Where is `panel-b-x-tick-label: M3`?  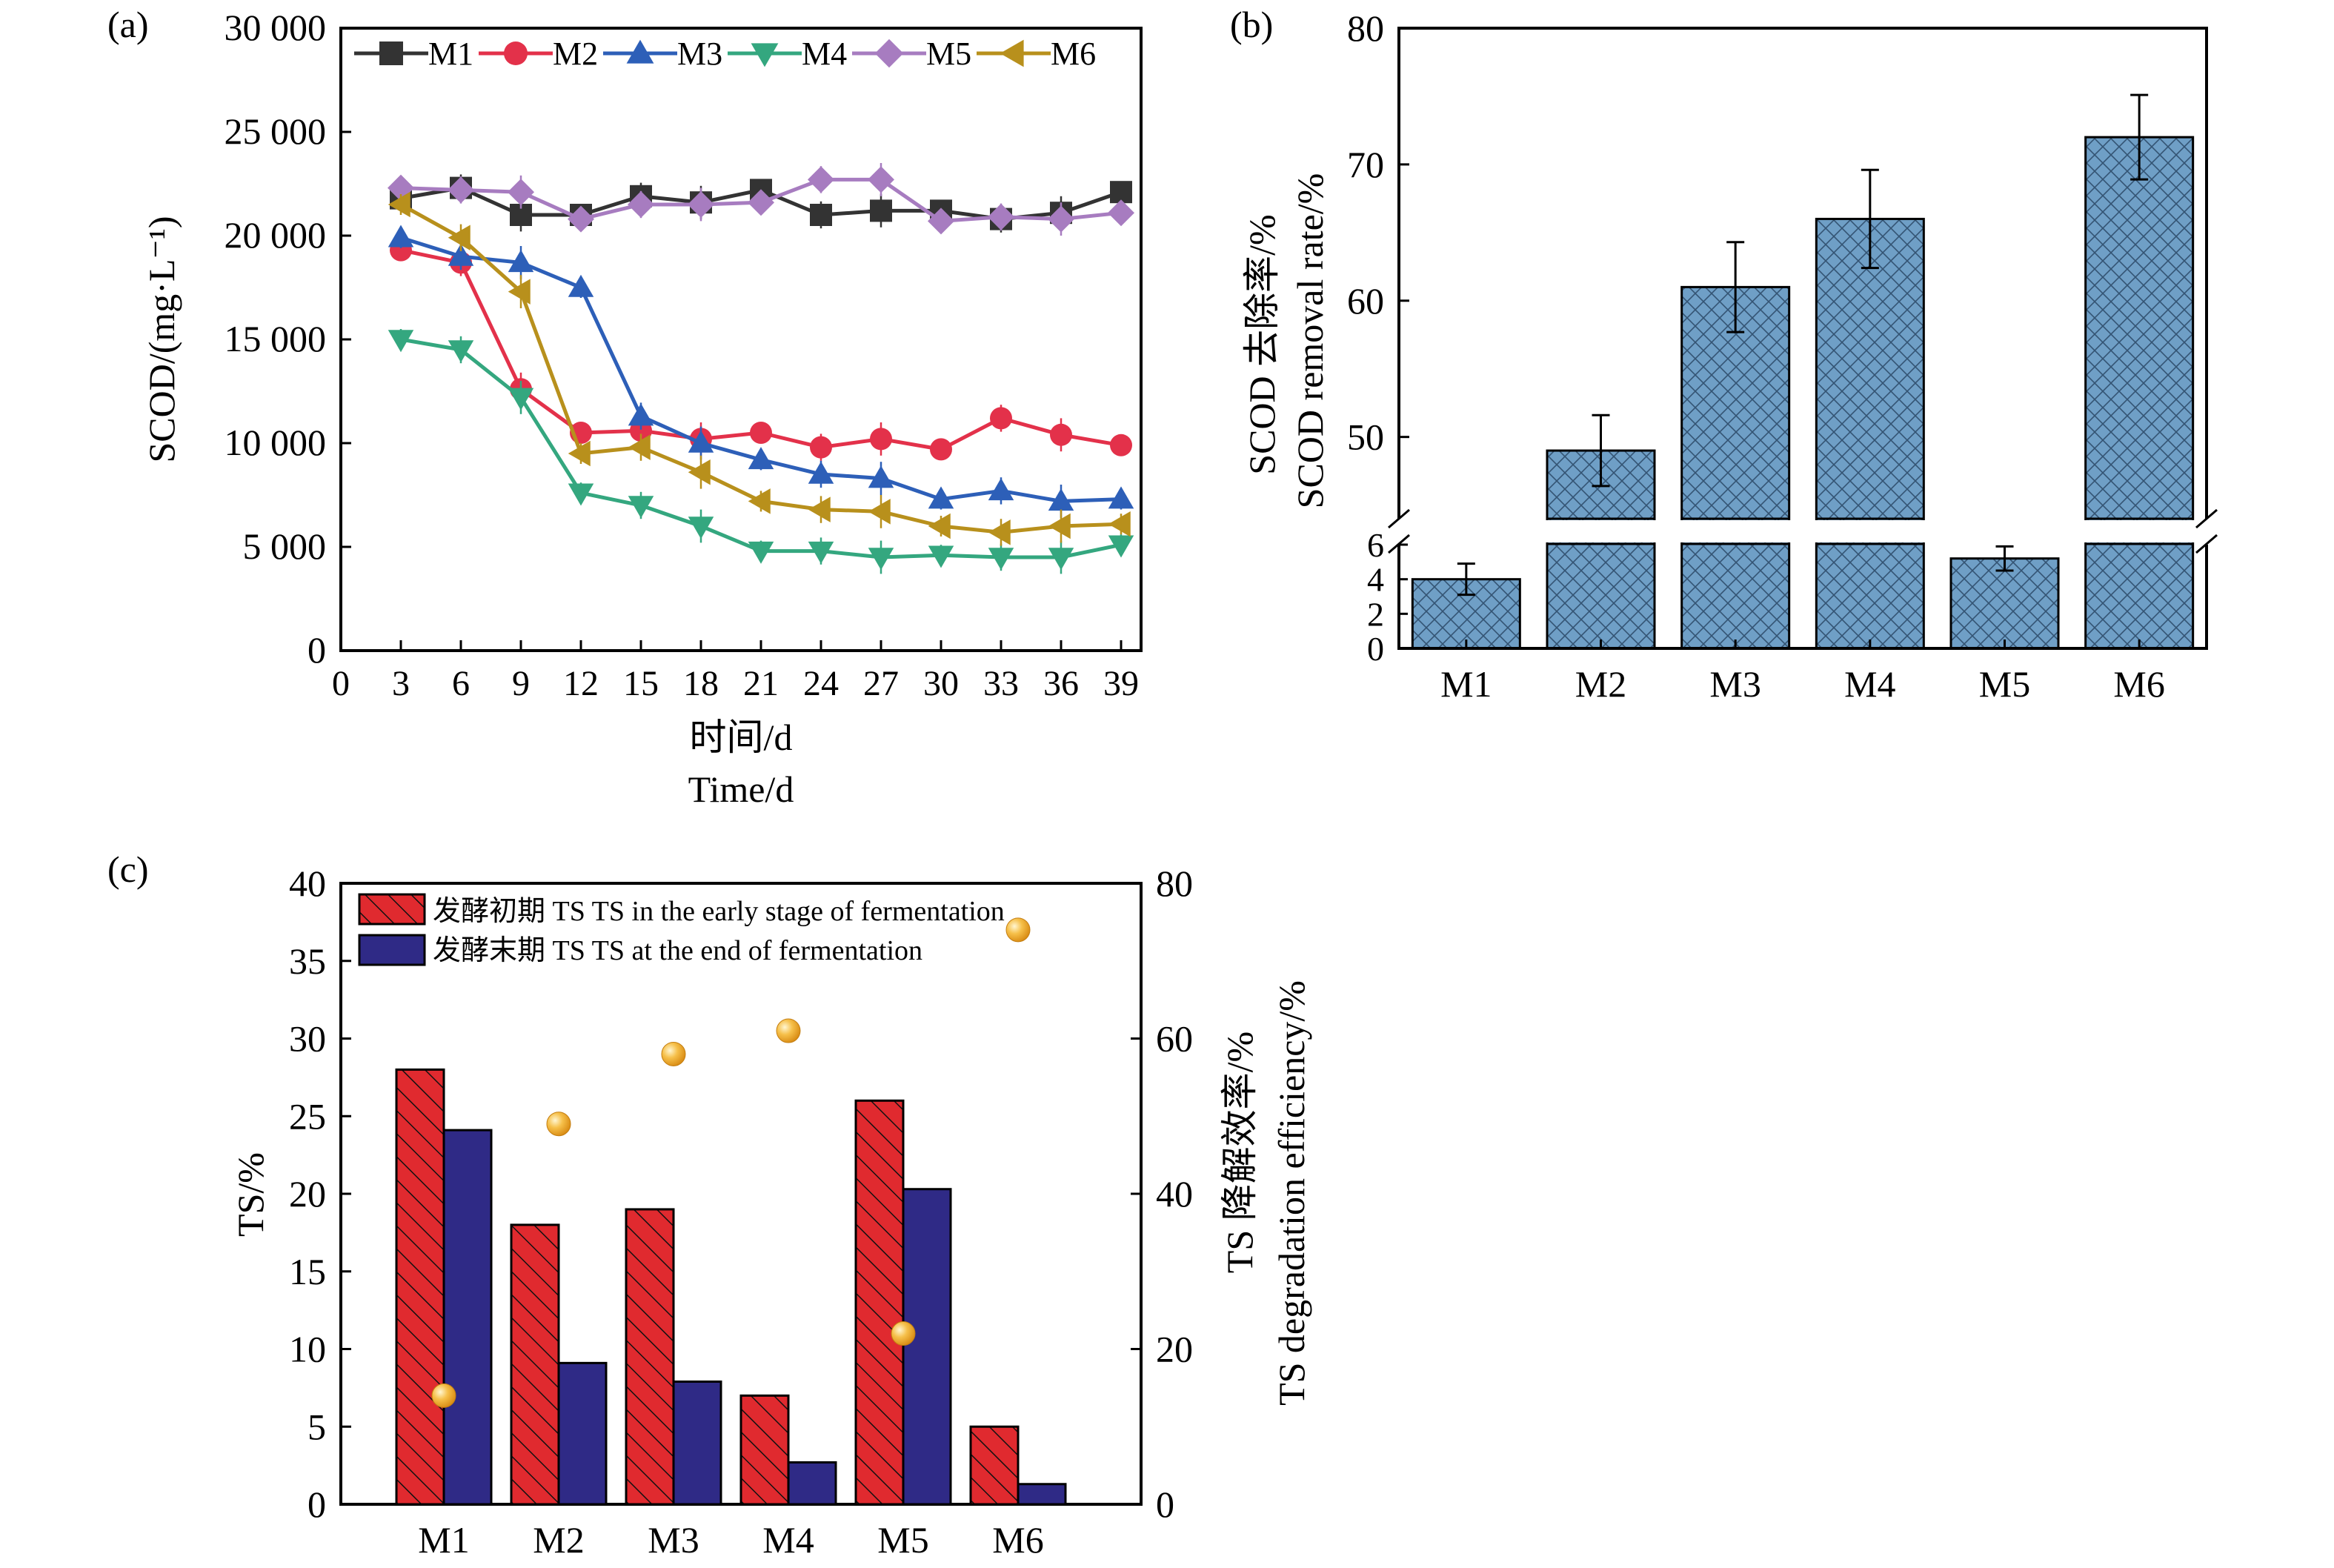
panel-b-x-tick-label: M3 is located at coordinates (1735, 684).